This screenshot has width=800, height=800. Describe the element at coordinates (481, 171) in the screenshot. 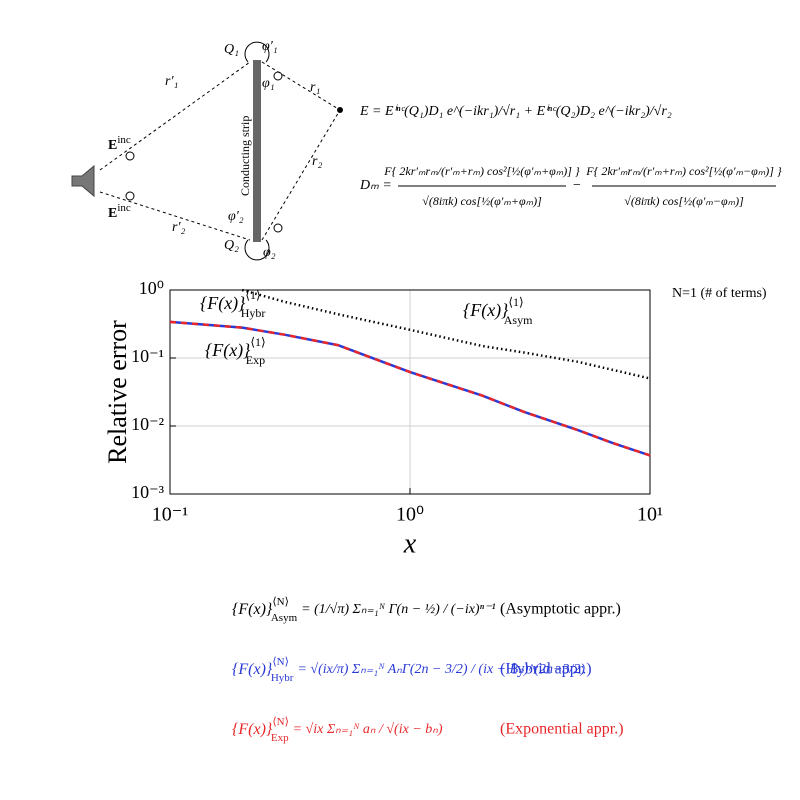

I see `equation: F{ 2kr′ₘrₘ/(r′ₘ+rₘ) cos²[½(φ′ₘ+φₘ)] }` at that location.